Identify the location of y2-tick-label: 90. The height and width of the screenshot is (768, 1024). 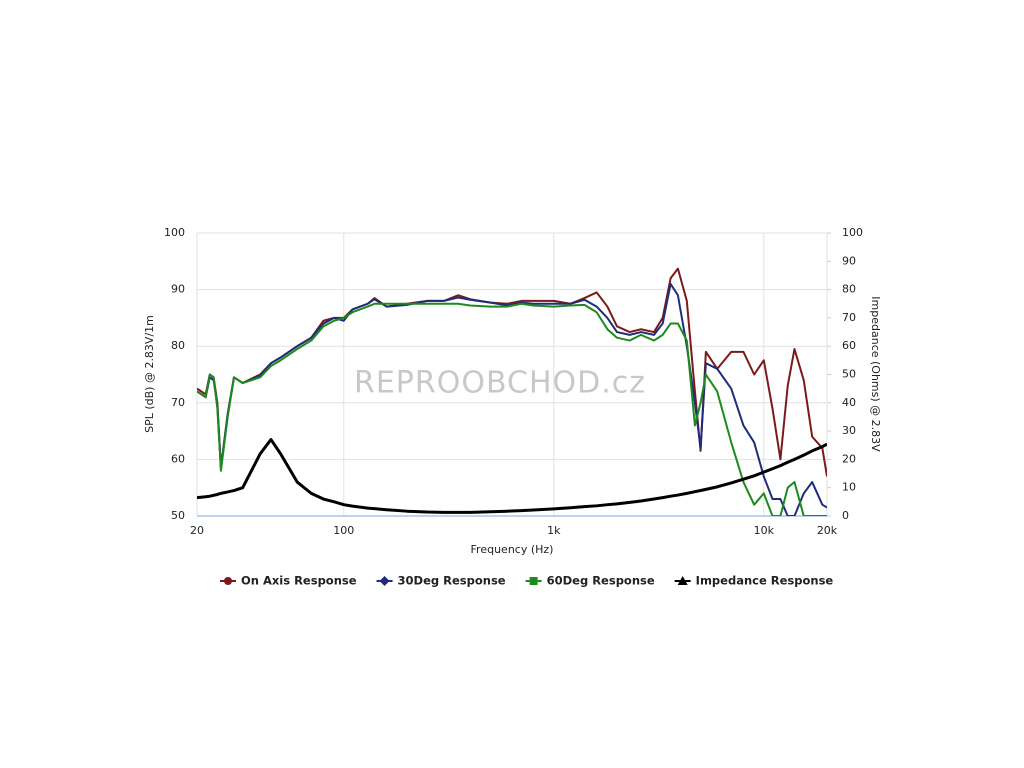
(849, 260).